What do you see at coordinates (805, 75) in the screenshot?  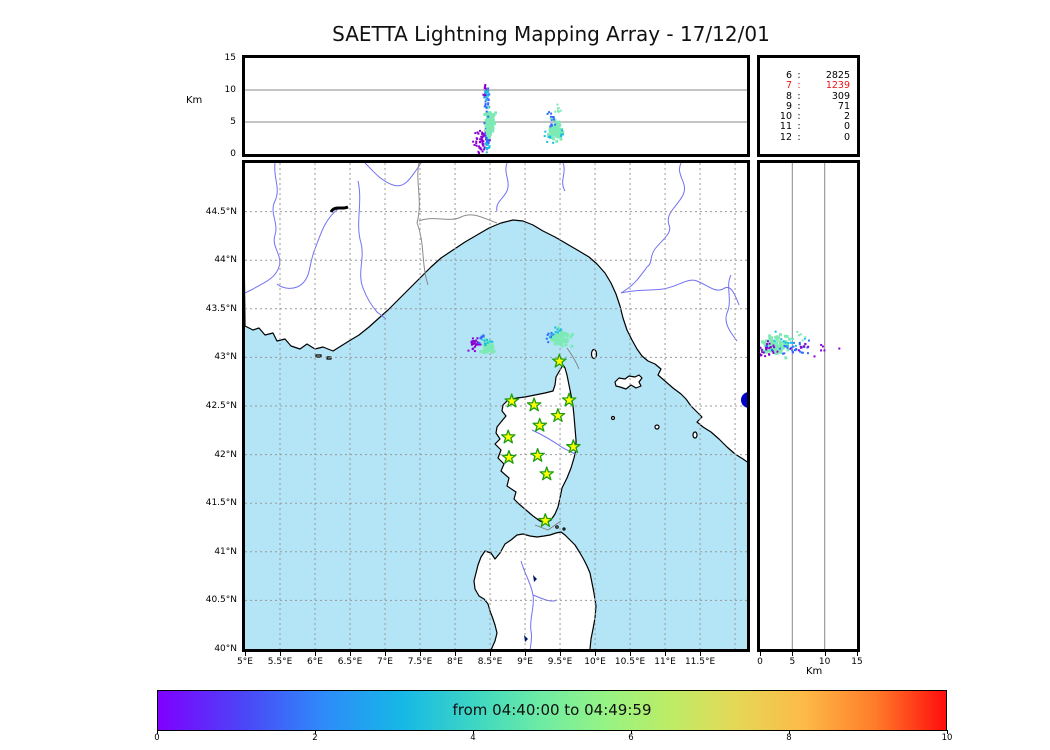 I see `source-count-row: 6: 2825` at bounding box center [805, 75].